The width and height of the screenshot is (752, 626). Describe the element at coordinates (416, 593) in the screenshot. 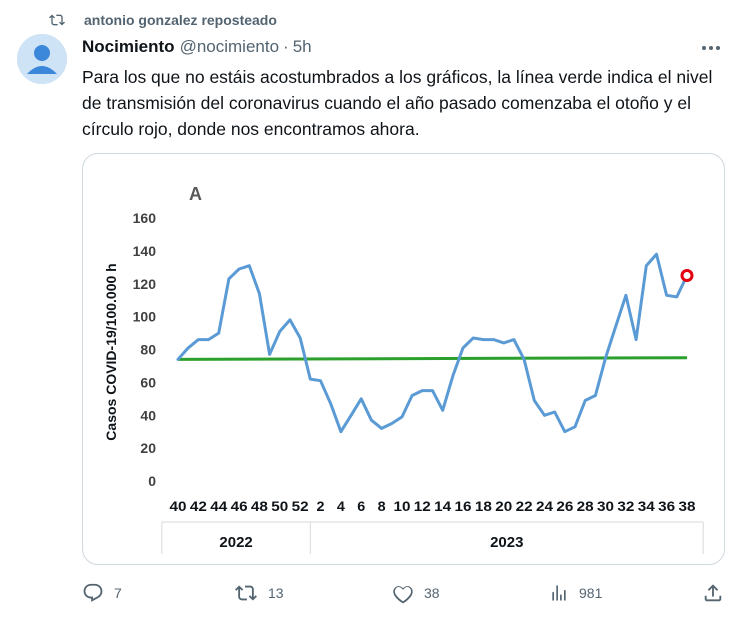

I see `like-button: 38` at that location.